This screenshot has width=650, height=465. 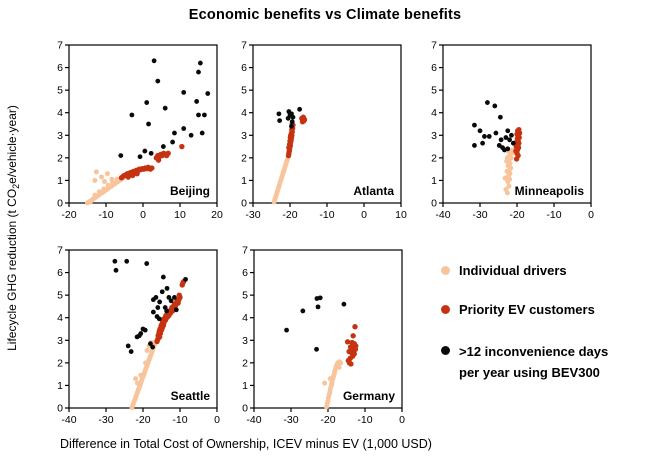 I want to click on y-axis-label-subscript: 2, so click(x=16, y=186).